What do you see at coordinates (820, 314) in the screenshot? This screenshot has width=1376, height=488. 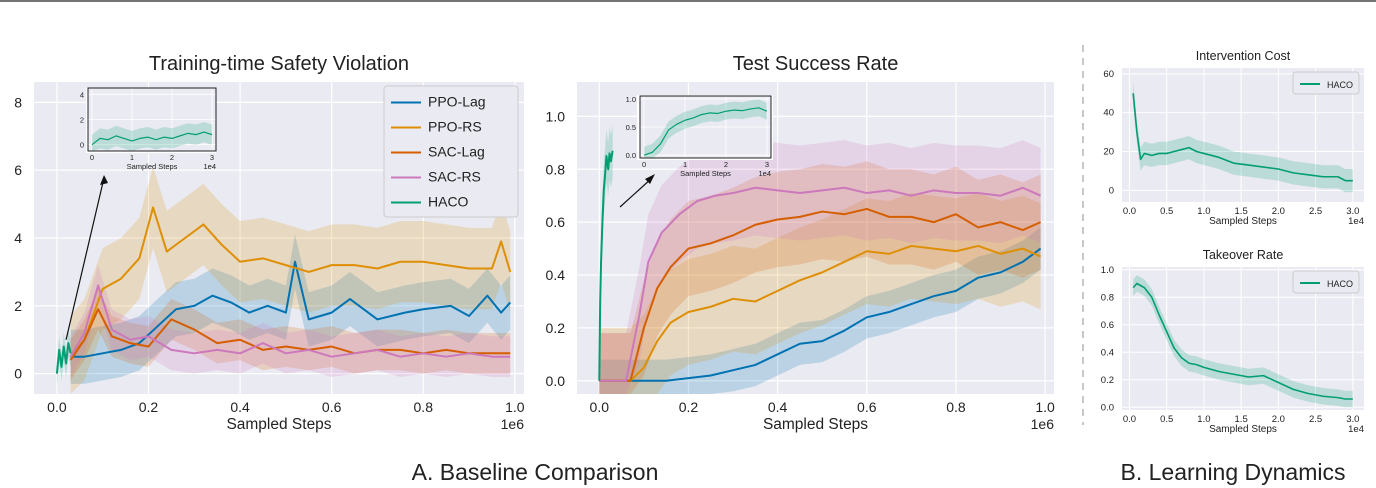 I see `success-line-ppo-lag` at bounding box center [820, 314].